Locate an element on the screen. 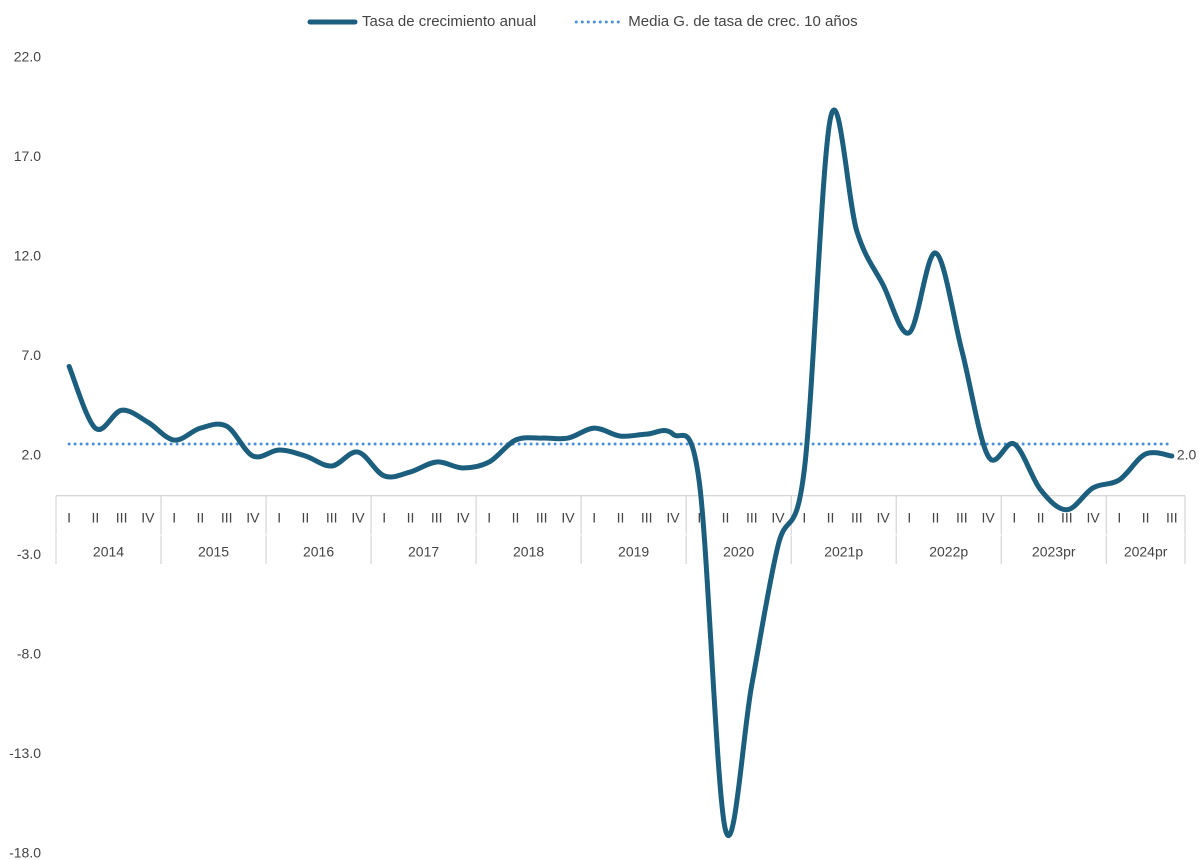 The width and height of the screenshot is (1199, 860). x-group-label: 2022p is located at coordinates (948, 552).